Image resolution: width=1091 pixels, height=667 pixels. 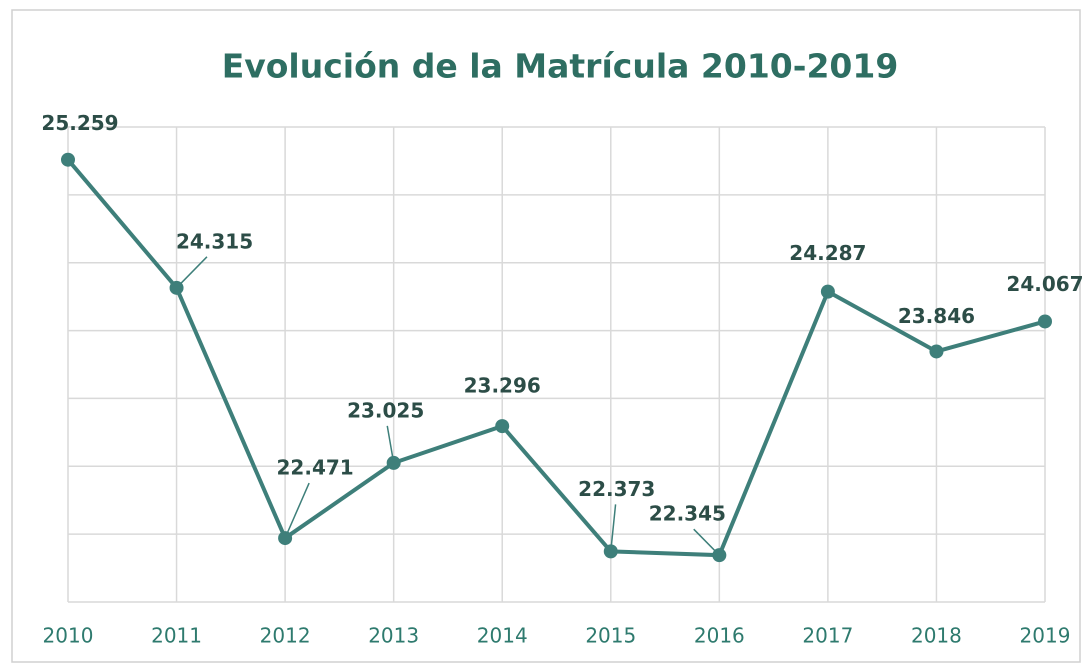 What do you see at coordinates (176, 636) in the screenshot?
I see `x-tick-label: 2011` at bounding box center [176, 636].